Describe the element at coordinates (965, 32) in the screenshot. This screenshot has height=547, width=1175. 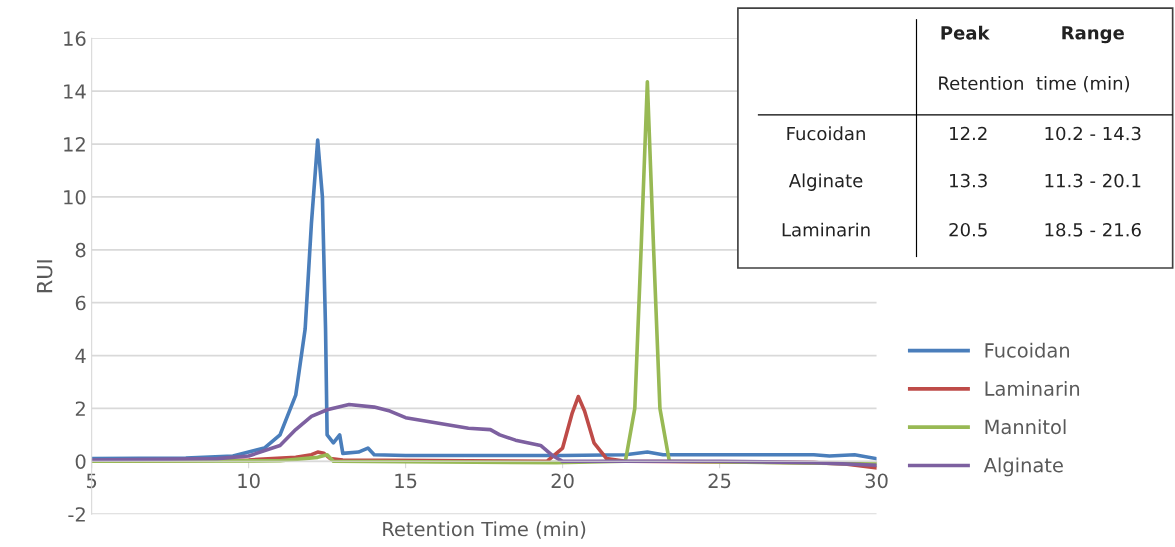
I see `text: Peak` at that location.